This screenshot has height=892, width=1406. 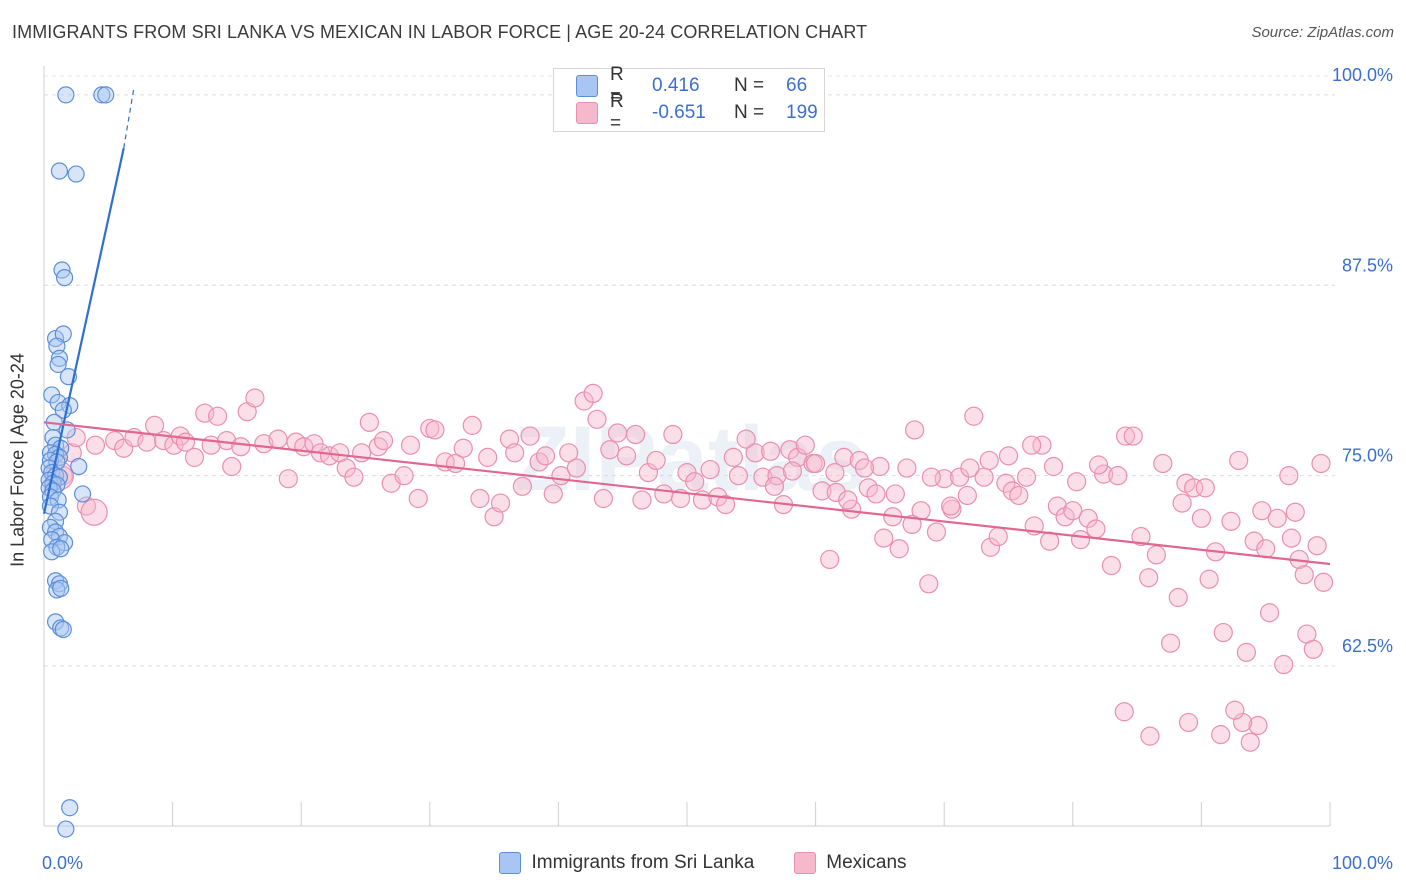 What do you see at coordinates (749, 112) in the screenshot?
I see `legend-n-label: N =` at bounding box center [749, 112].